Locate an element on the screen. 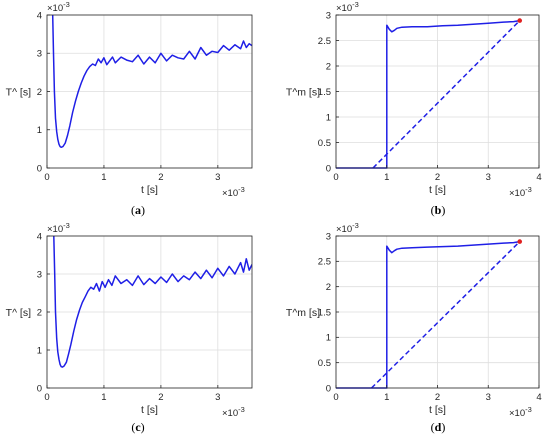 This screenshot has height=438, width=550. panel-caption: (b) is located at coordinates (438, 210).